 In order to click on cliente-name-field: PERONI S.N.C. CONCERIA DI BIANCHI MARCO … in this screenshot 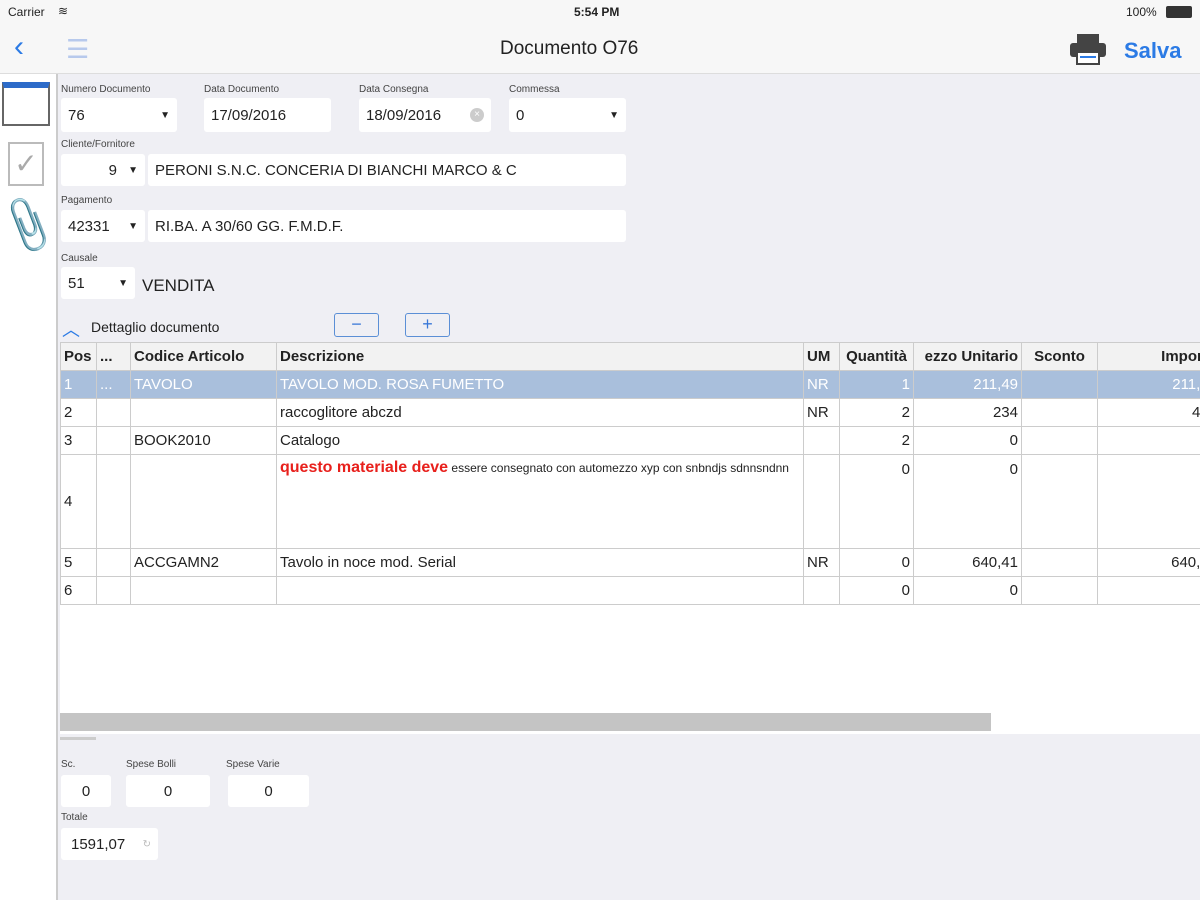, I will do `click(387, 170)`.